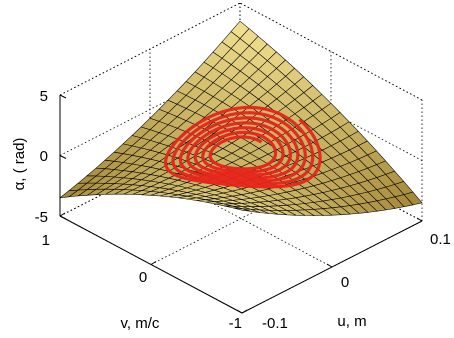  I want to click on x-tick-neg0.1: -0.1, so click(275, 323).